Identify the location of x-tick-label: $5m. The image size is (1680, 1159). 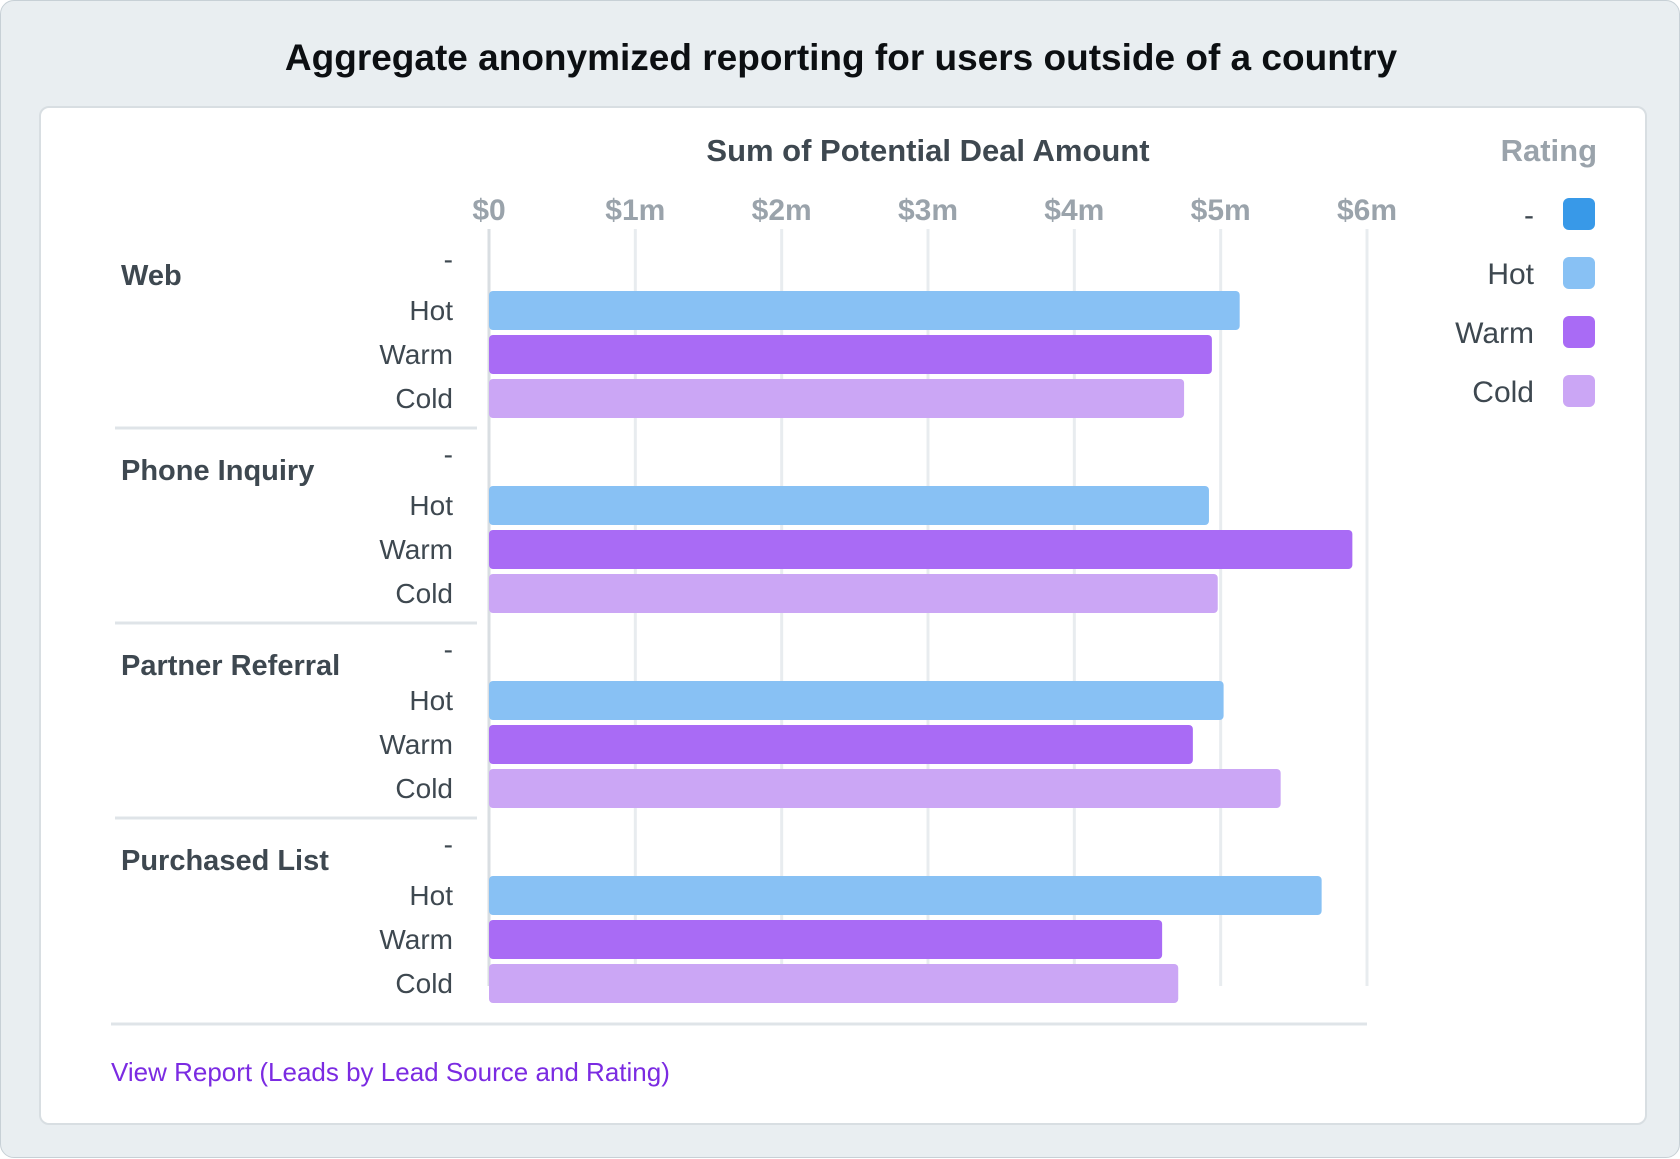
(1221, 210).